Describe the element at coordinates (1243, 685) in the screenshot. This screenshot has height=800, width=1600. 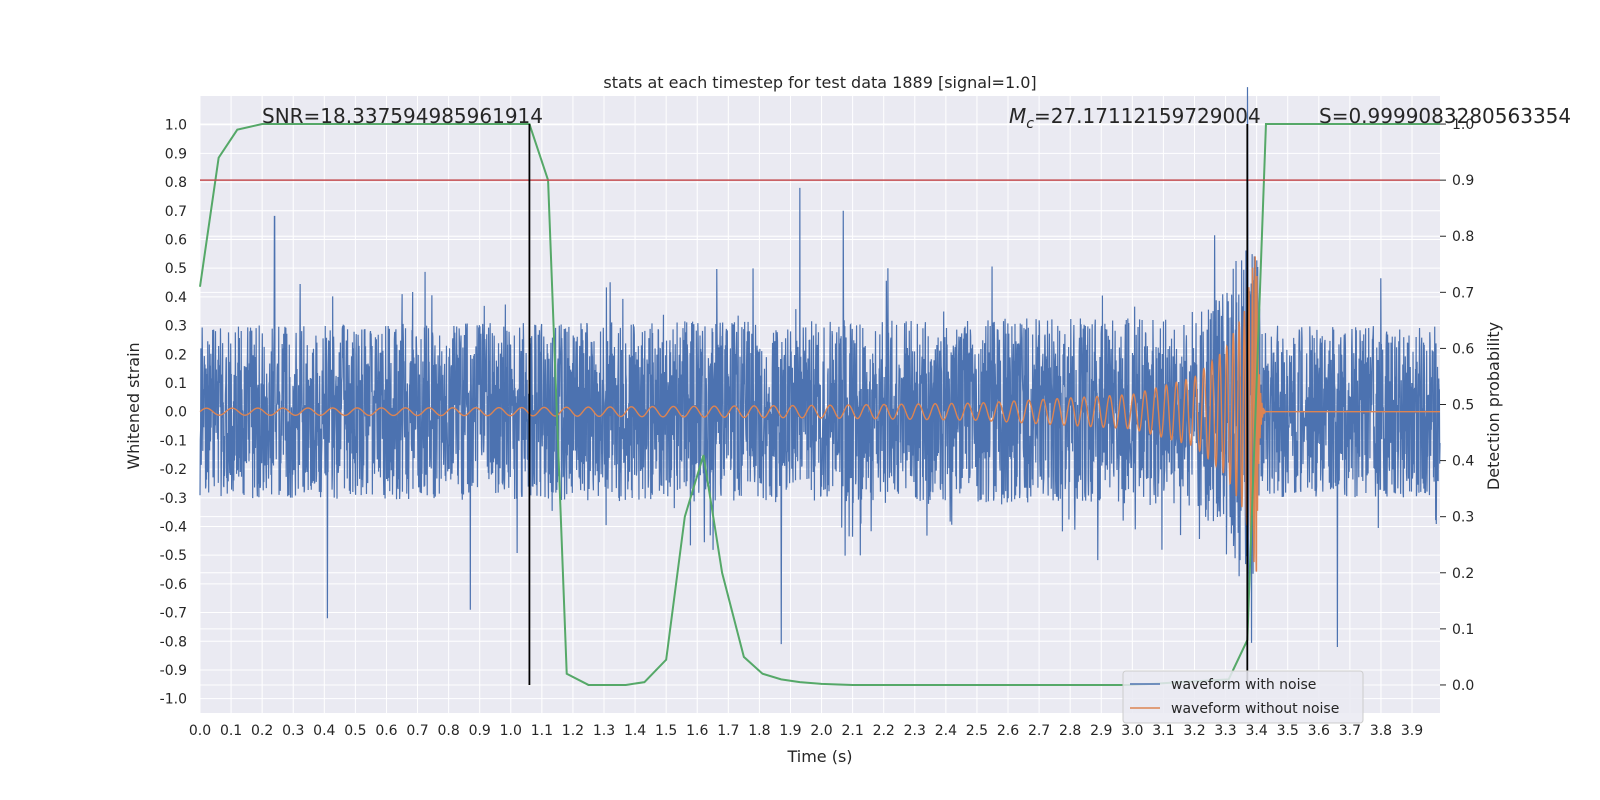
I see `legend-label-noise: waveform with noise` at that location.